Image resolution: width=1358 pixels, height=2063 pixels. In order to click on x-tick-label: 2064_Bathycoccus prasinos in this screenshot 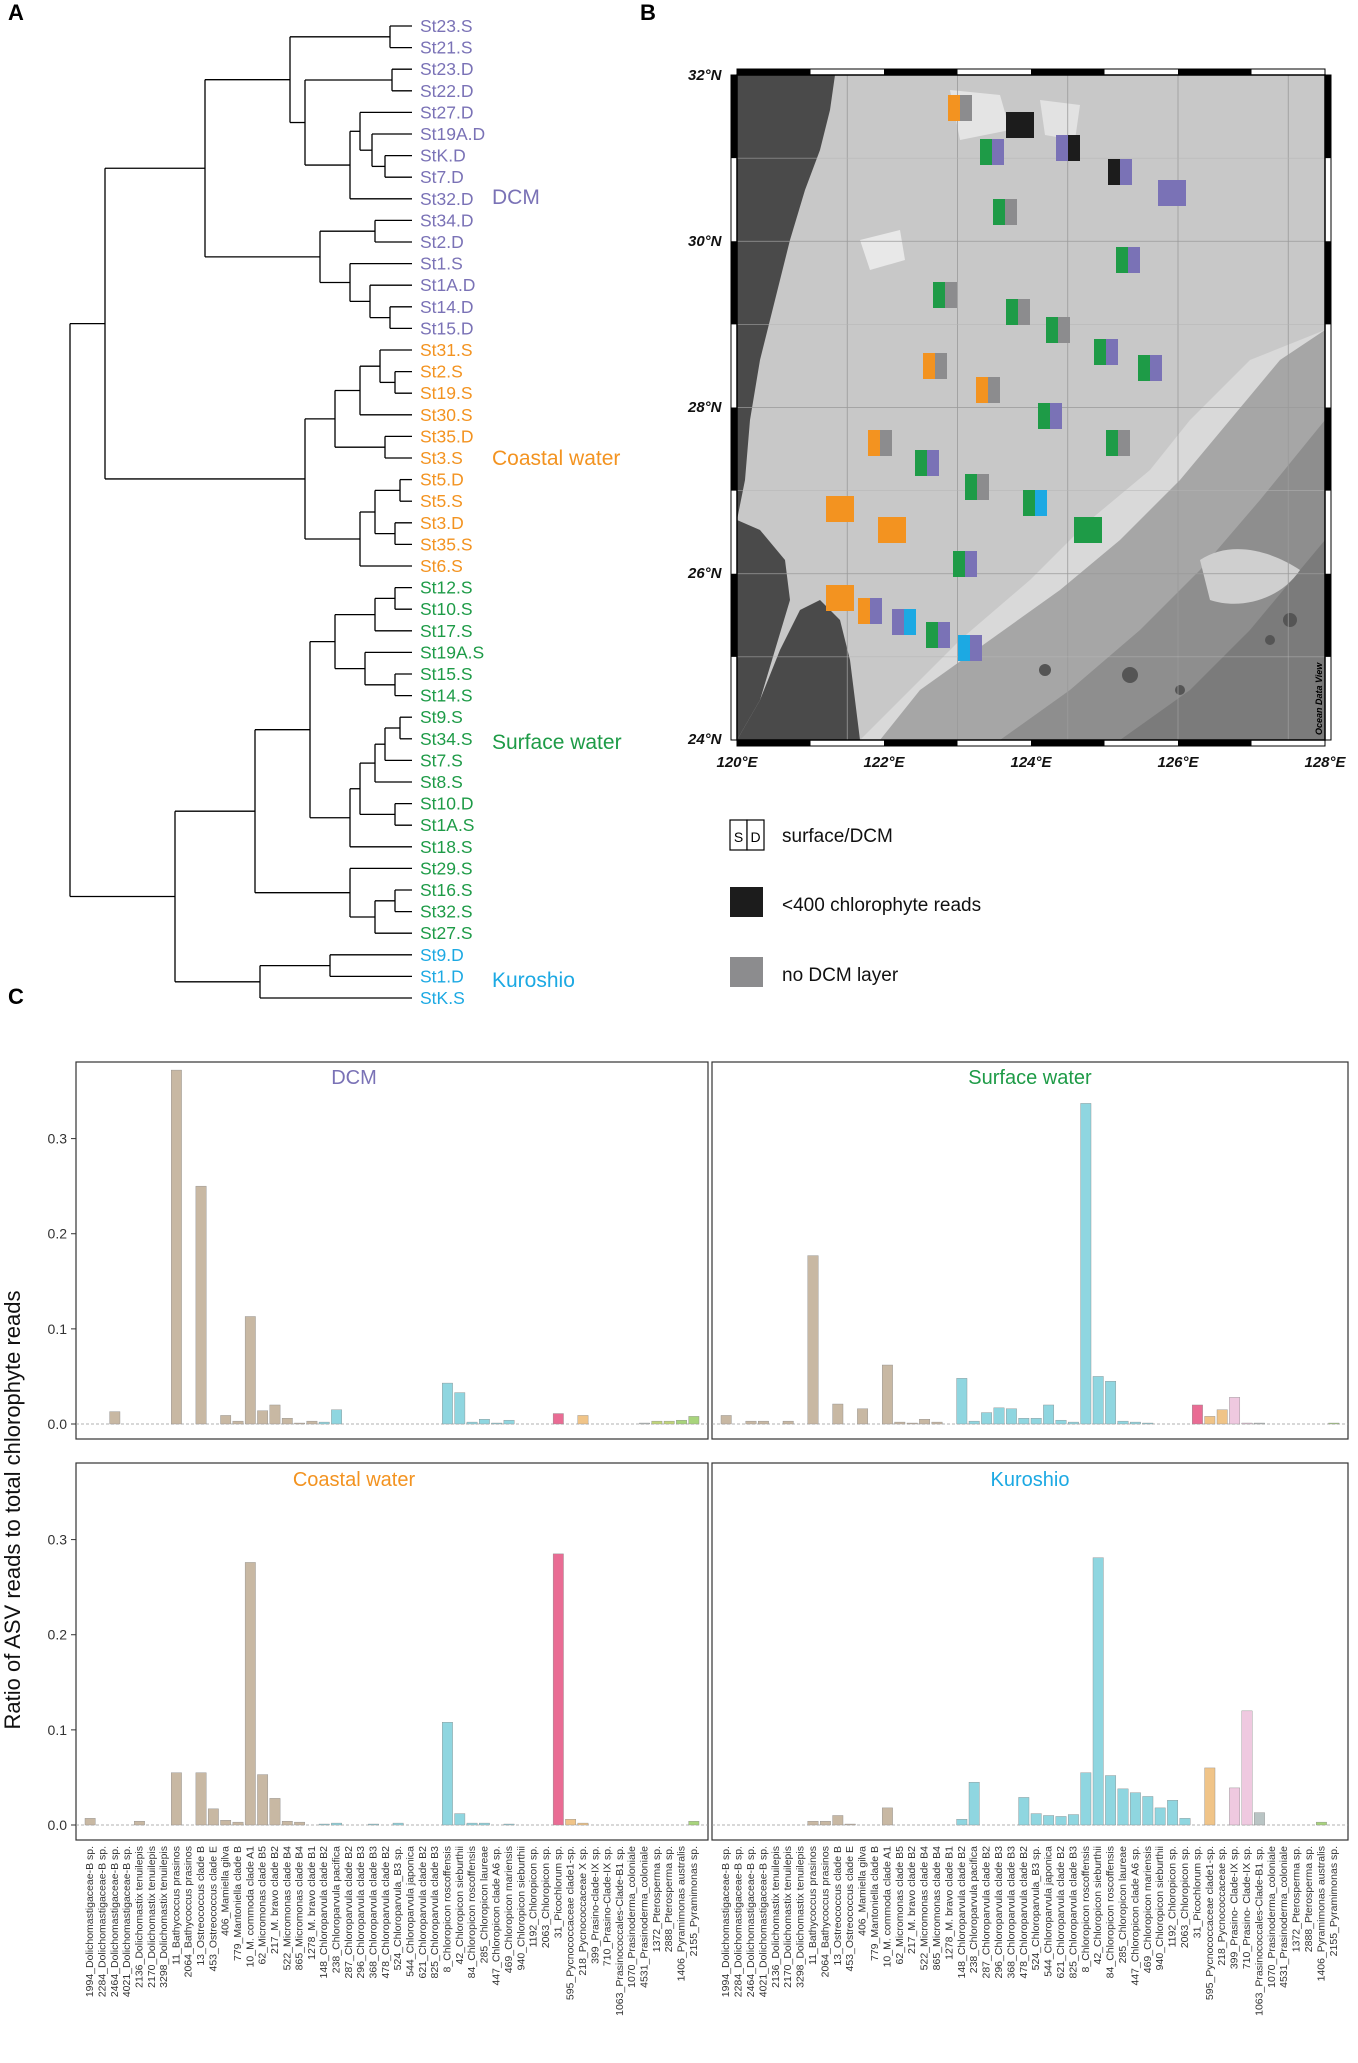, I will do `click(189, 1911)`.